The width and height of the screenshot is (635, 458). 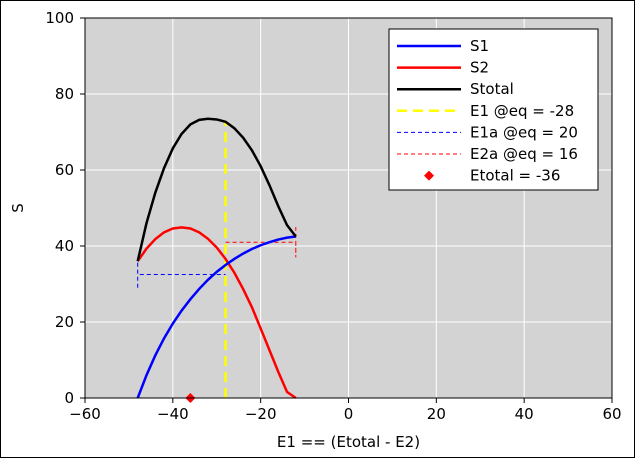 What do you see at coordinates (611, 414) in the screenshot?
I see `x-tick-label: 60` at bounding box center [611, 414].